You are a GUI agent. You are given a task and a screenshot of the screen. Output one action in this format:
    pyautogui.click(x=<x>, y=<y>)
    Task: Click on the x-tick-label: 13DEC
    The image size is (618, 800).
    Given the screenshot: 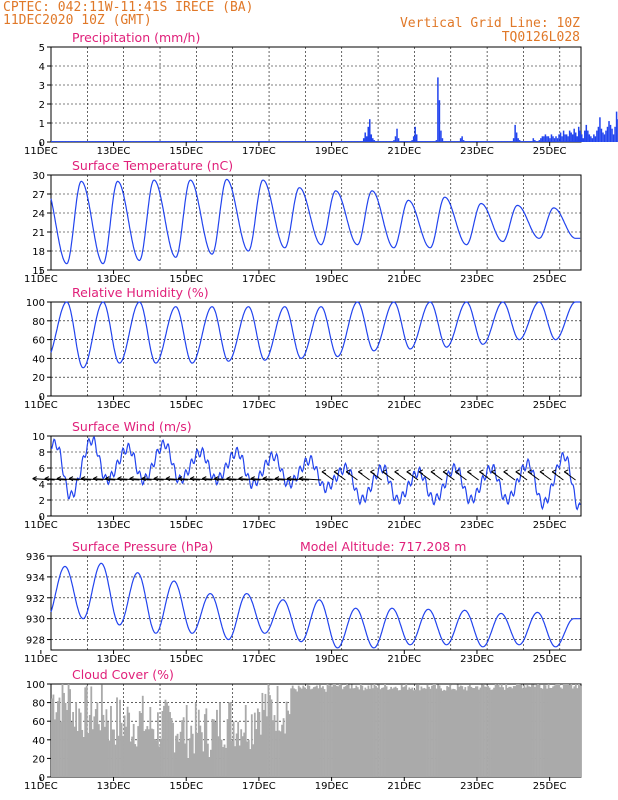 What is the action you would take?
    pyautogui.click(x=114, y=279)
    